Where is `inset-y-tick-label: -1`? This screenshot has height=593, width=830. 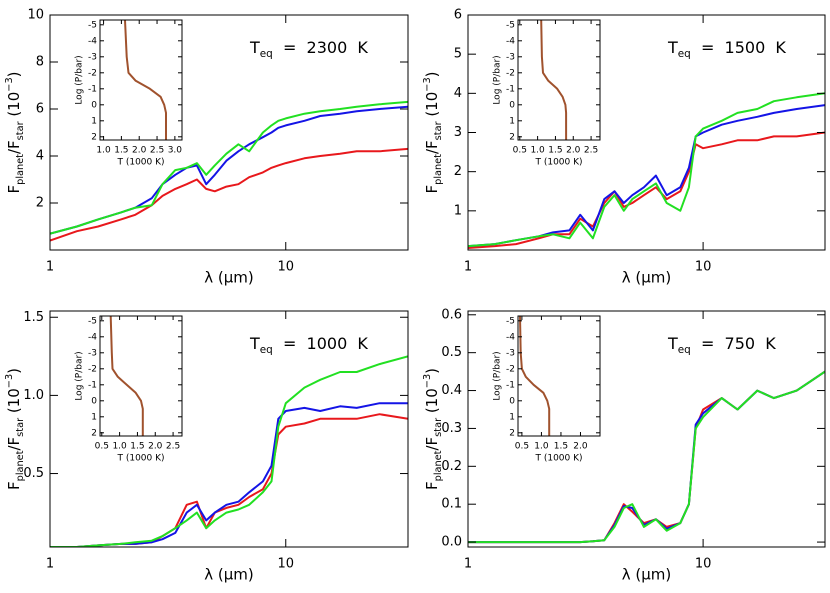 inset-y-tick-label: -1 is located at coordinates (510, 89).